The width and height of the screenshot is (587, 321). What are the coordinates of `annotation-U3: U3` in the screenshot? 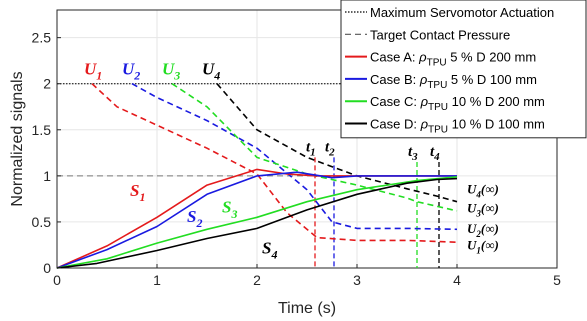 It's located at (171, 71).